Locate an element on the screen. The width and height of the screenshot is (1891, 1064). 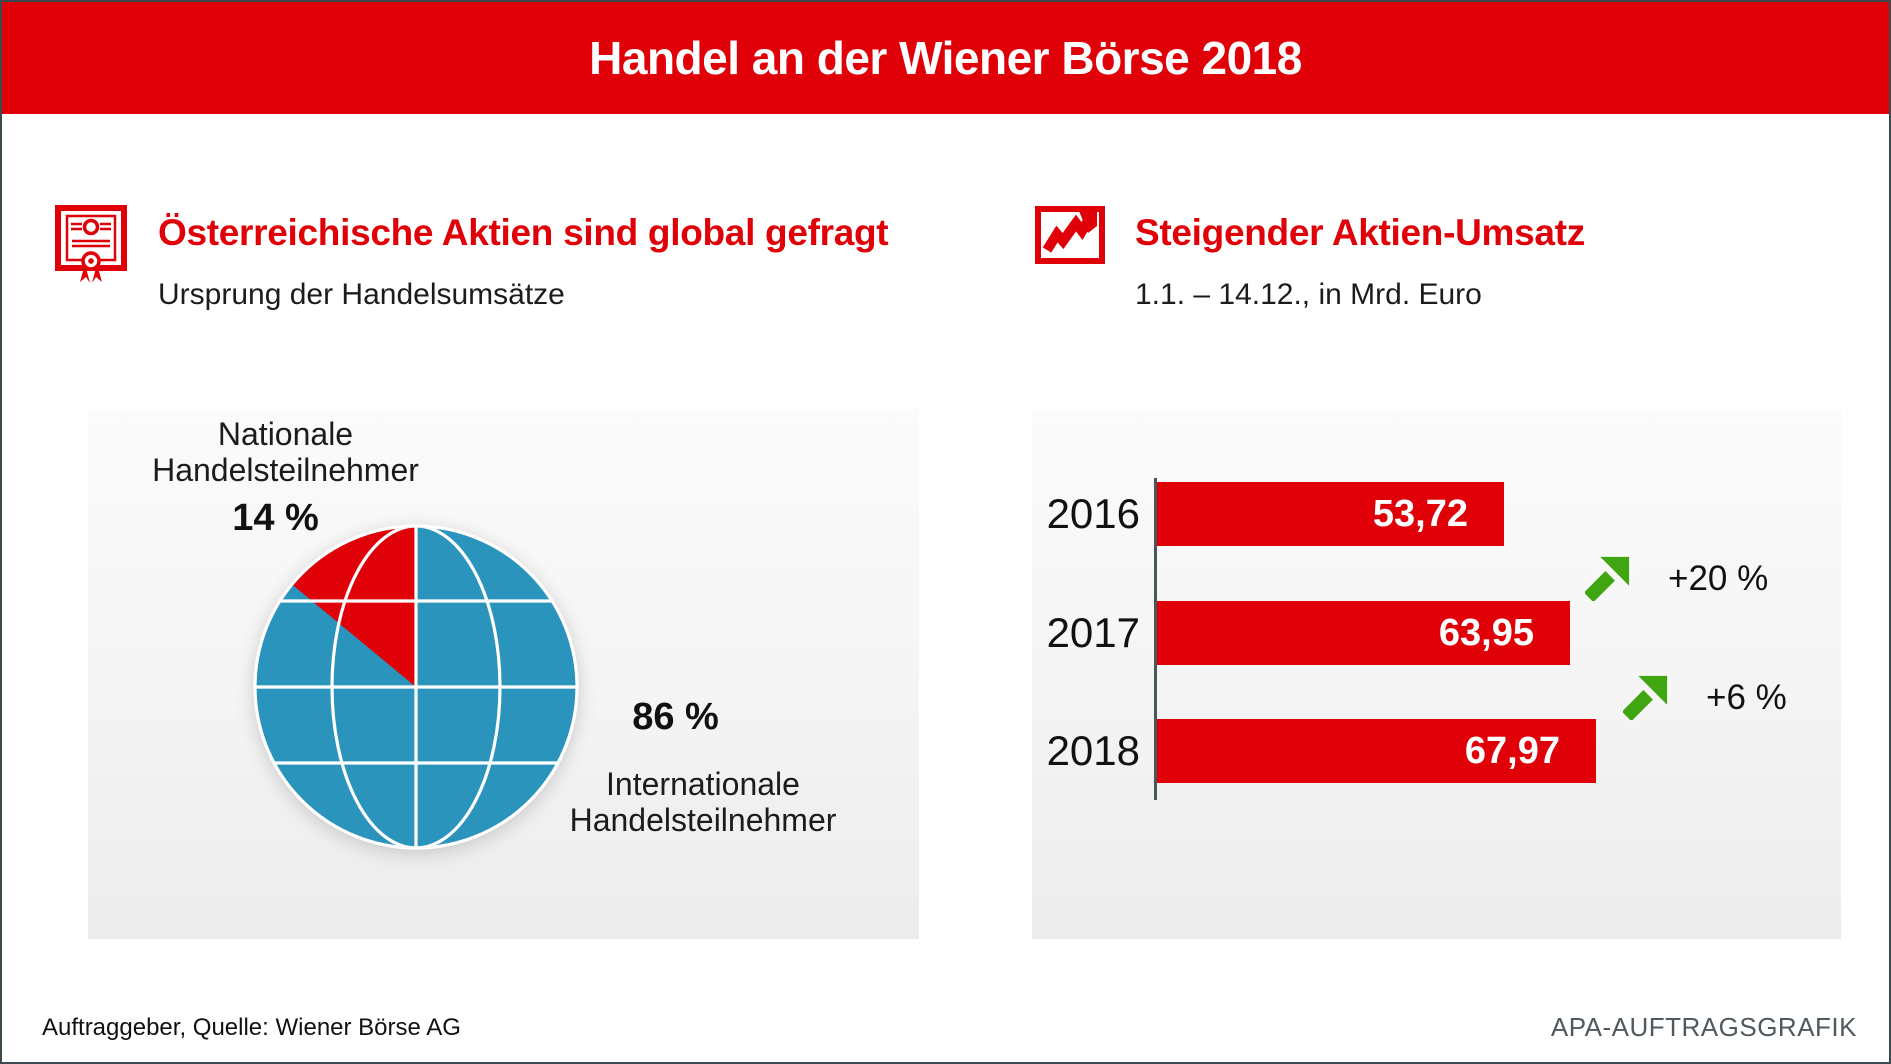
footer-source: Auftraggeber, Quelle: Wiener Börse AG is located at coordinates (251, 1027).